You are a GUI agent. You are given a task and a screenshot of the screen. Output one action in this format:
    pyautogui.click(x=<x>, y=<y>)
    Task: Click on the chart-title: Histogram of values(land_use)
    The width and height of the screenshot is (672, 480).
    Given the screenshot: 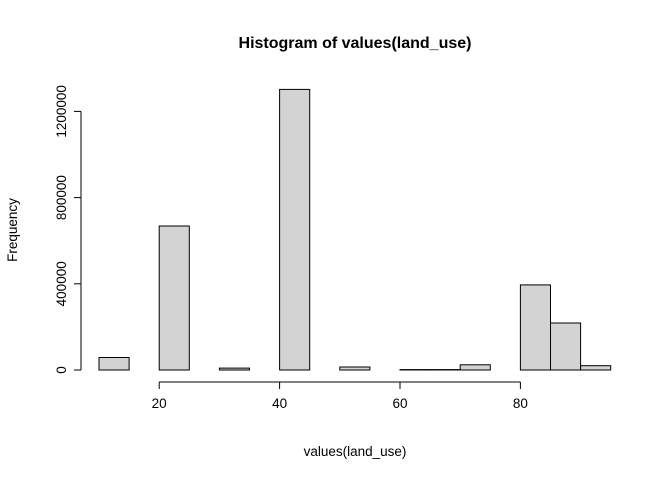 What is the action you would take?
    pyautogui.click(x=355, y=43)
    